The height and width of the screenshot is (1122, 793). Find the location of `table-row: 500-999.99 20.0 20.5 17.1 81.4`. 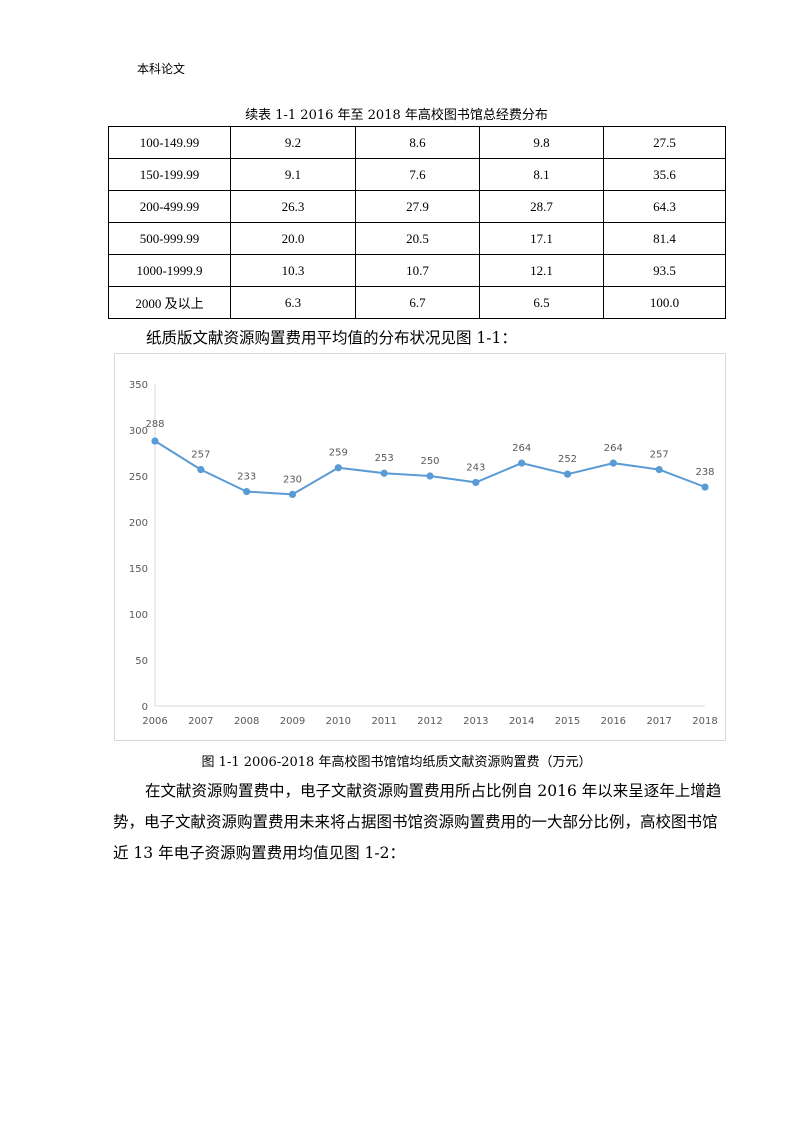

table-row: 500-999.99 20.0 20.5 17.1 81.4 is located at coordinates (417, 238).